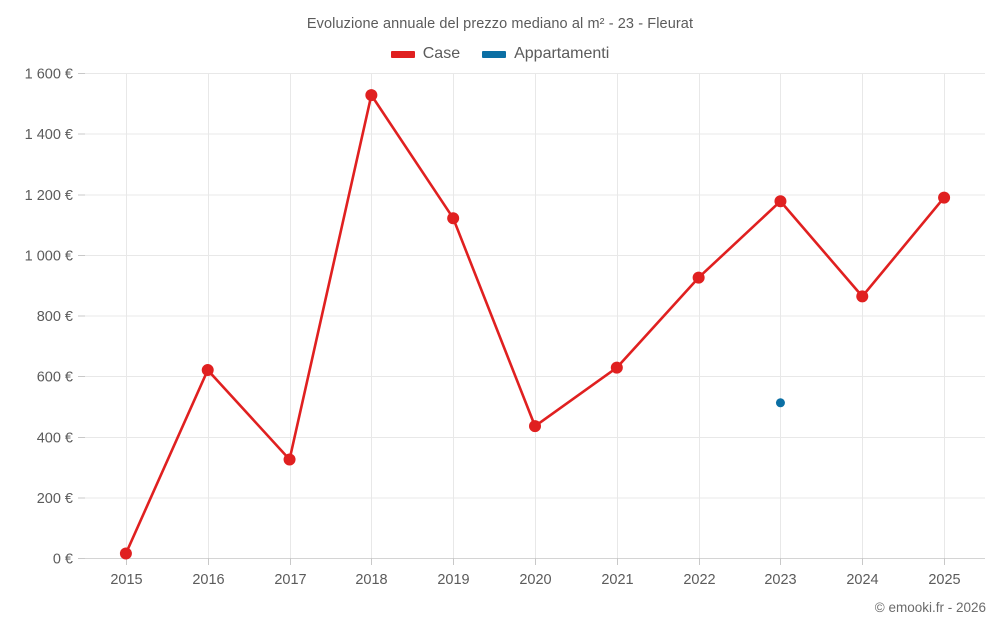 Image resolution: width=1000 pixels, height=625 pixels. What do you see at coordinates (402, 54) in the screenshot?
I see `legend-swatch-case` at bounding box center [402, 54].